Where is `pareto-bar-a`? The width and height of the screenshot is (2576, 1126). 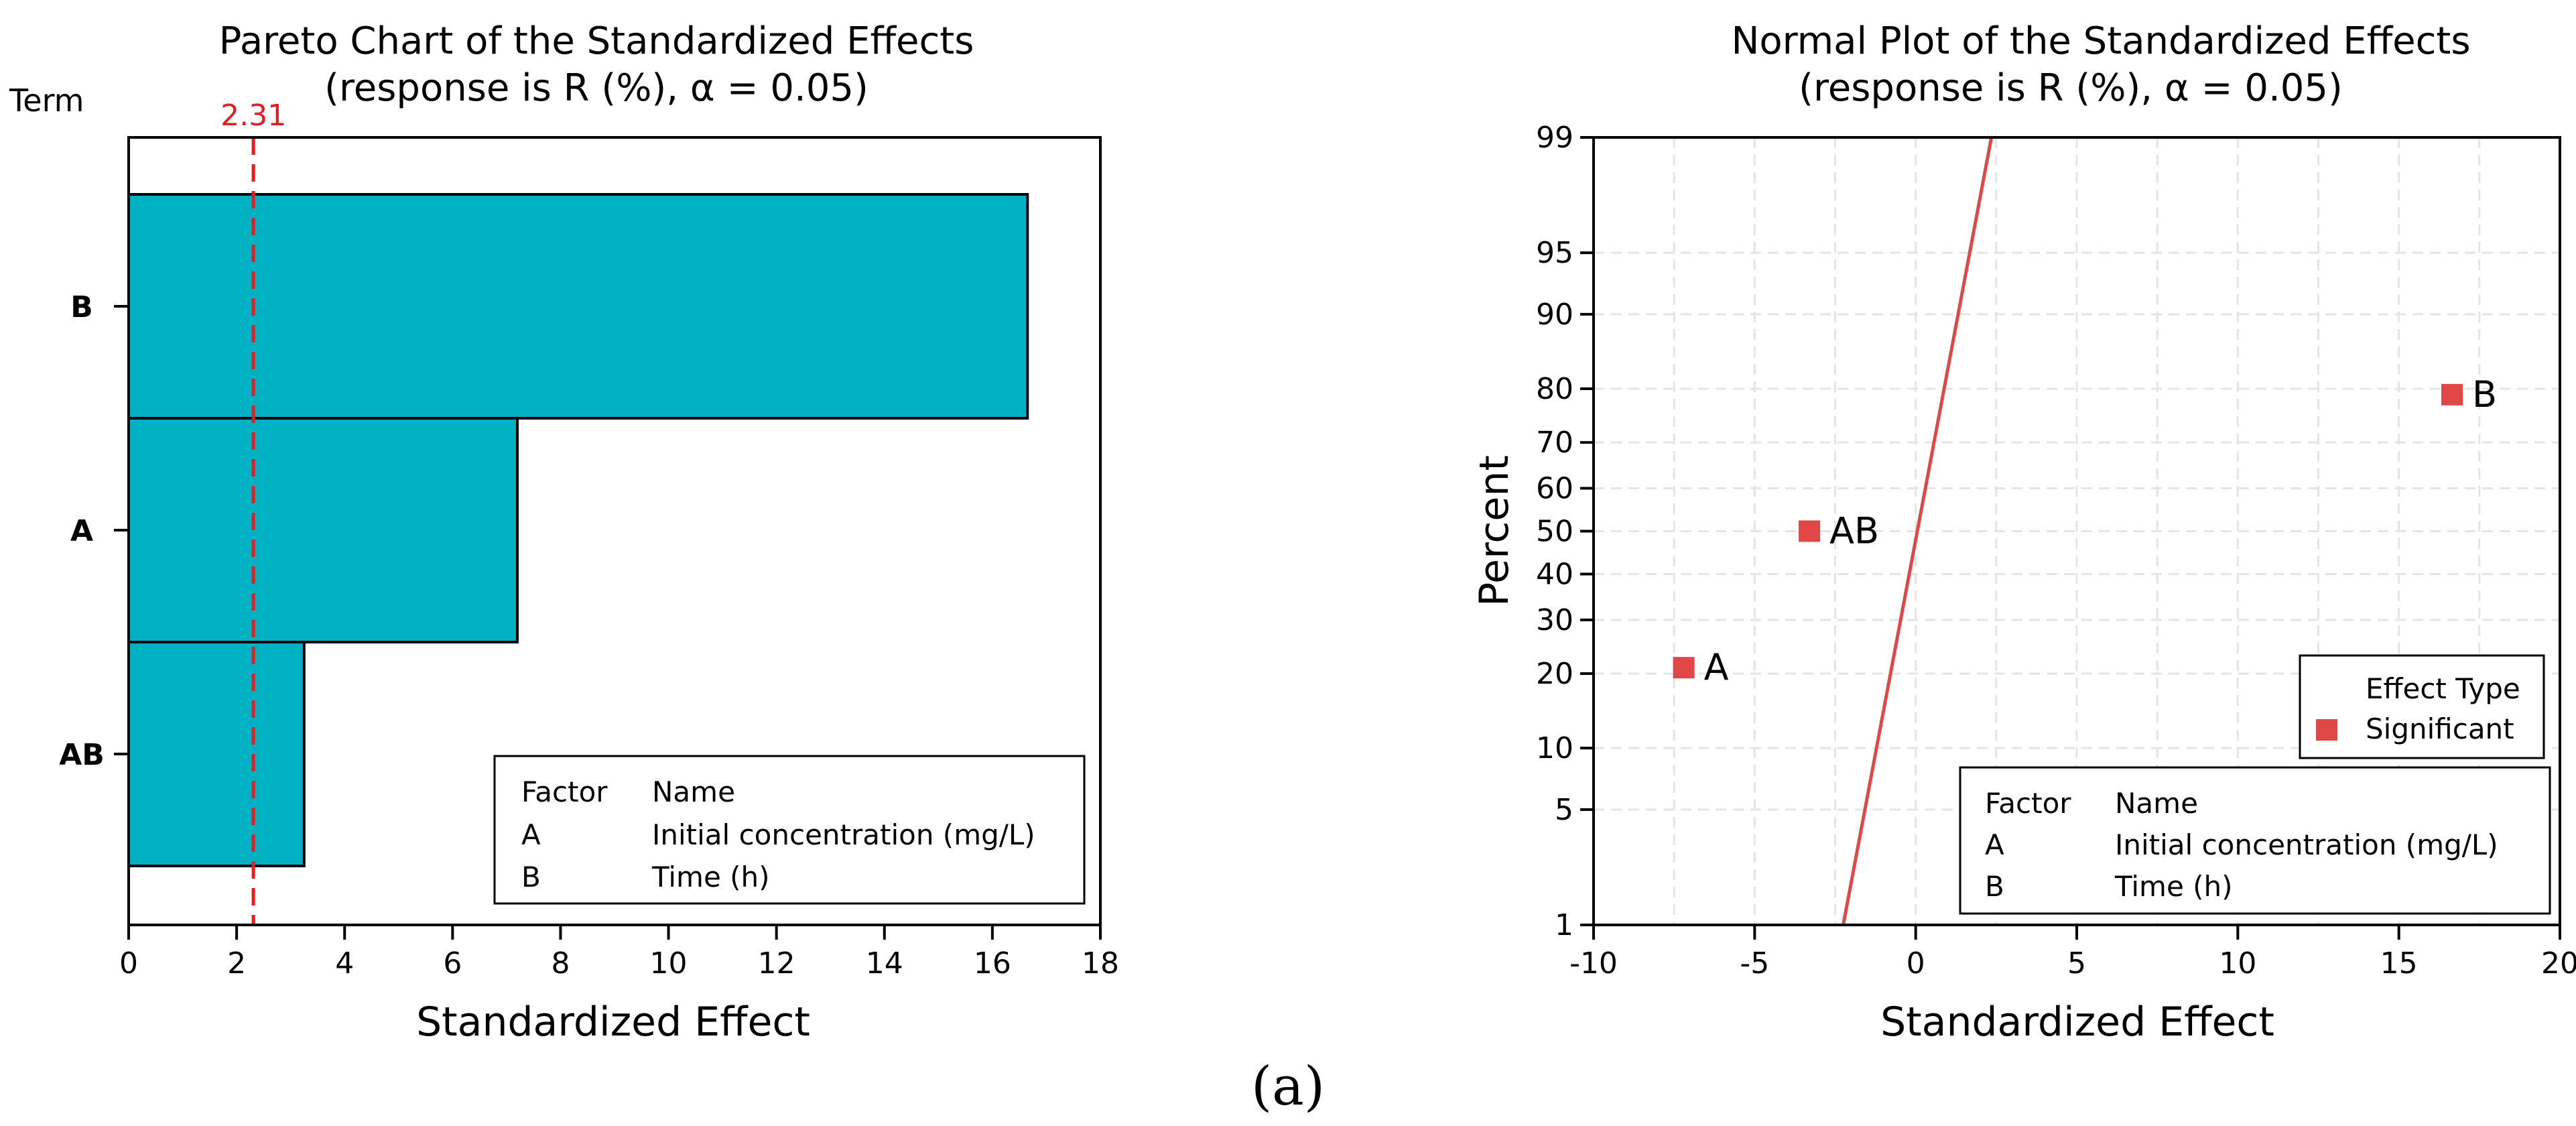
pareto-bar-a is located at coordinates (323, 530).